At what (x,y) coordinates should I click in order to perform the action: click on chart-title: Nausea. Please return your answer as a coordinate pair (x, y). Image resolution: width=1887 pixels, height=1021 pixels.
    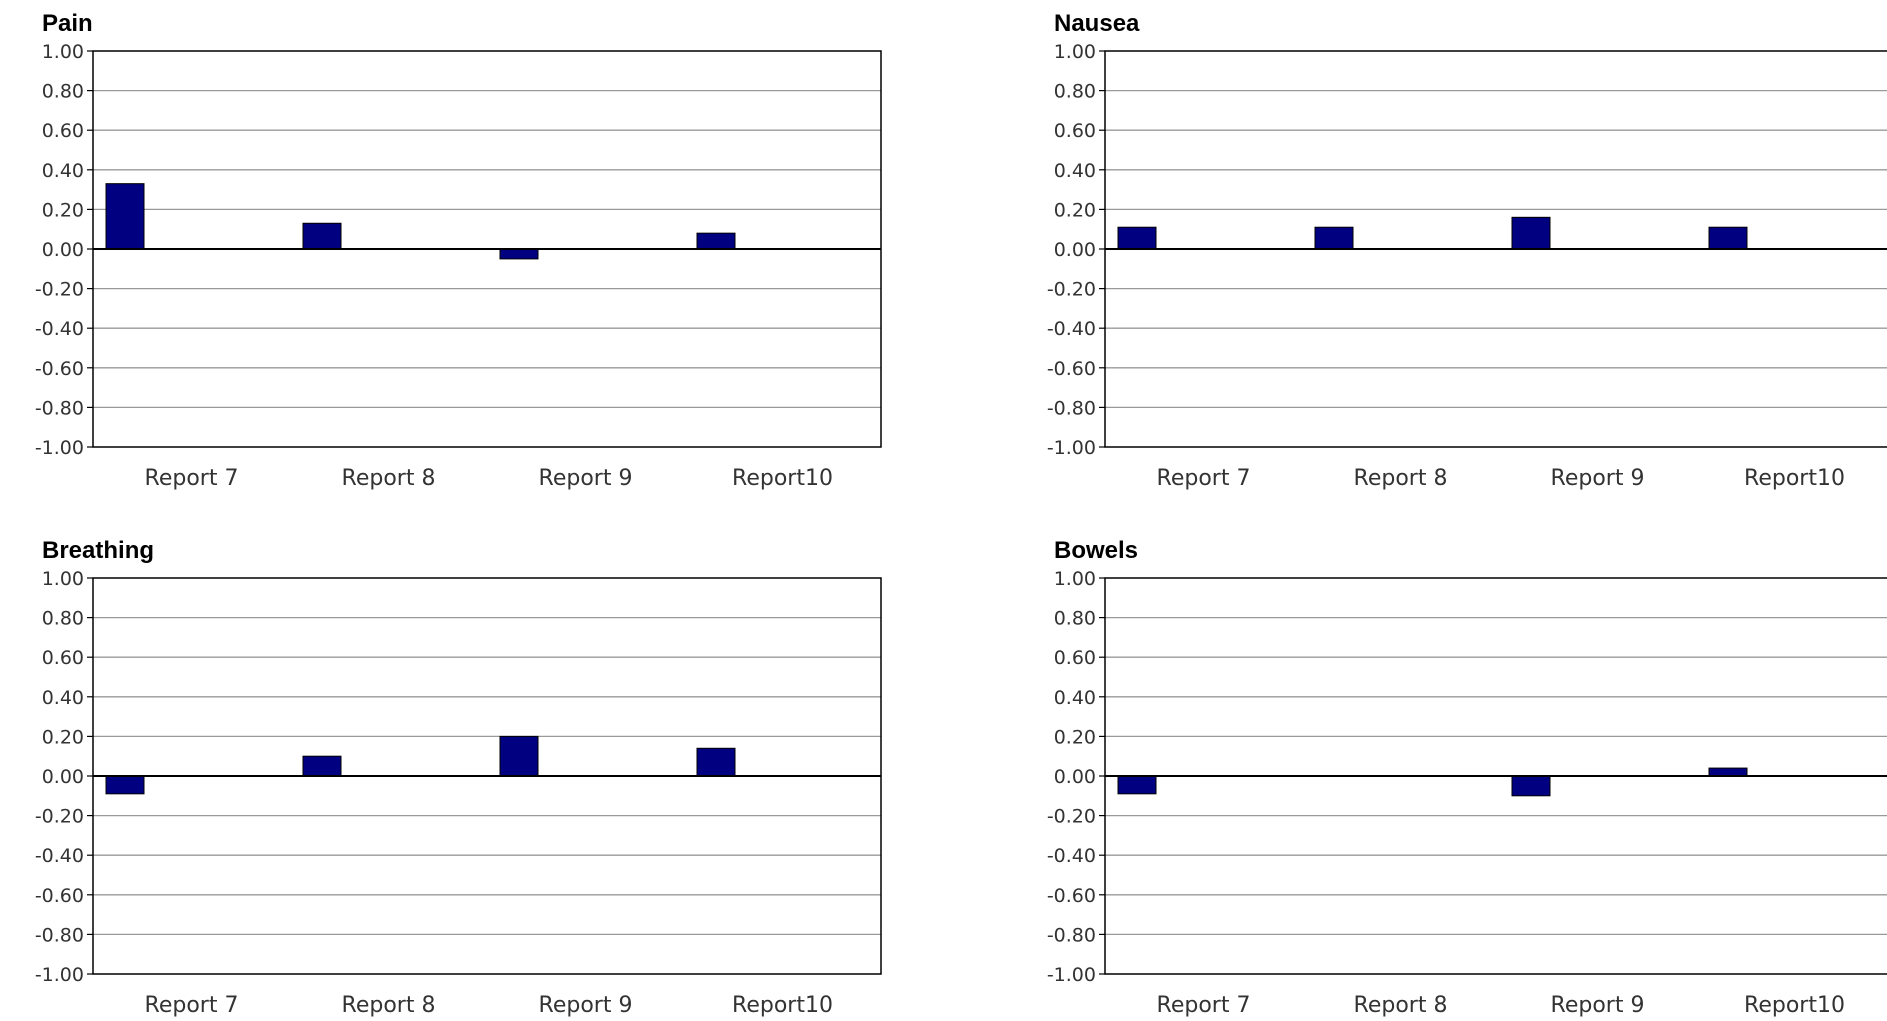
    Looking at the image, I should click on (1097, 23).